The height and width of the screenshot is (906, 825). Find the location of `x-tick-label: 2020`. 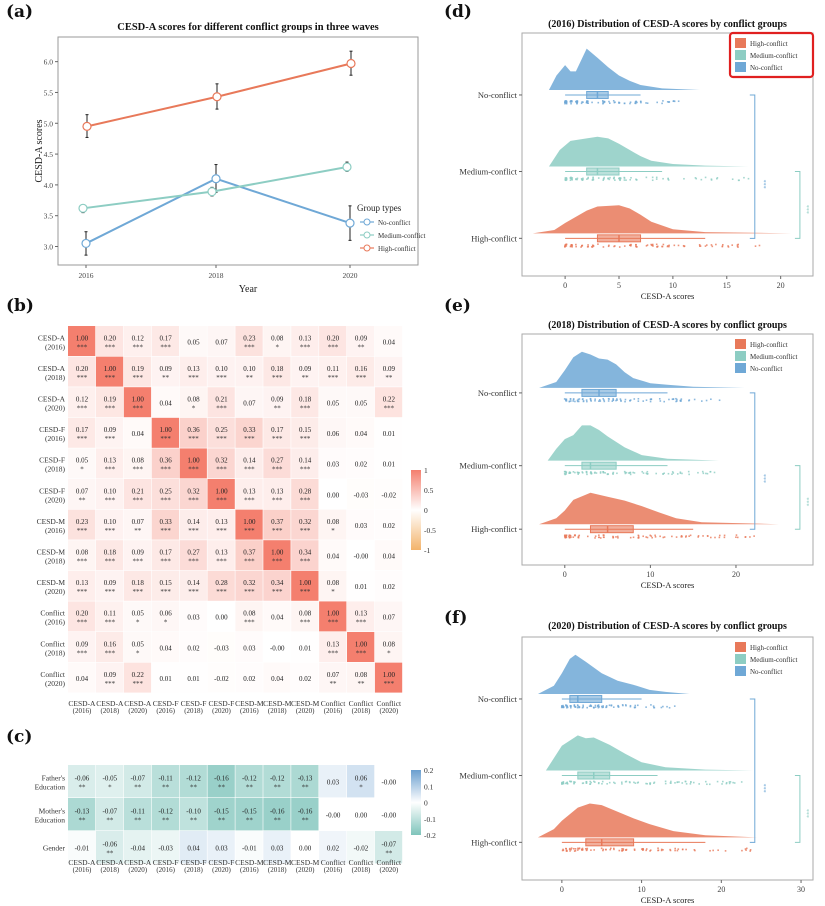

x-tick-label: 2020 is located at coordinates (350, 275).